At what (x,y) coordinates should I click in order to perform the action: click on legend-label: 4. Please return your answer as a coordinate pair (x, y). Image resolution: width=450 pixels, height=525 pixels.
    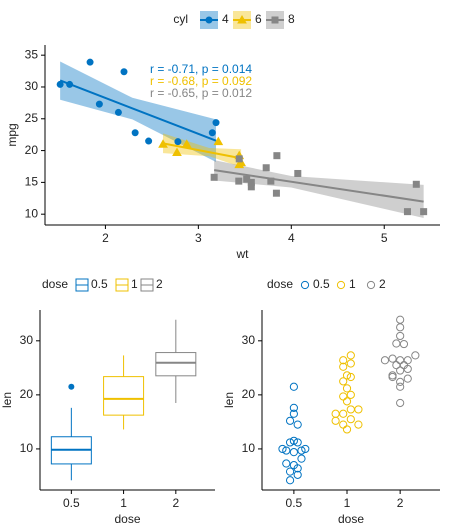
    Looking at the image, I should click on (225, 19).